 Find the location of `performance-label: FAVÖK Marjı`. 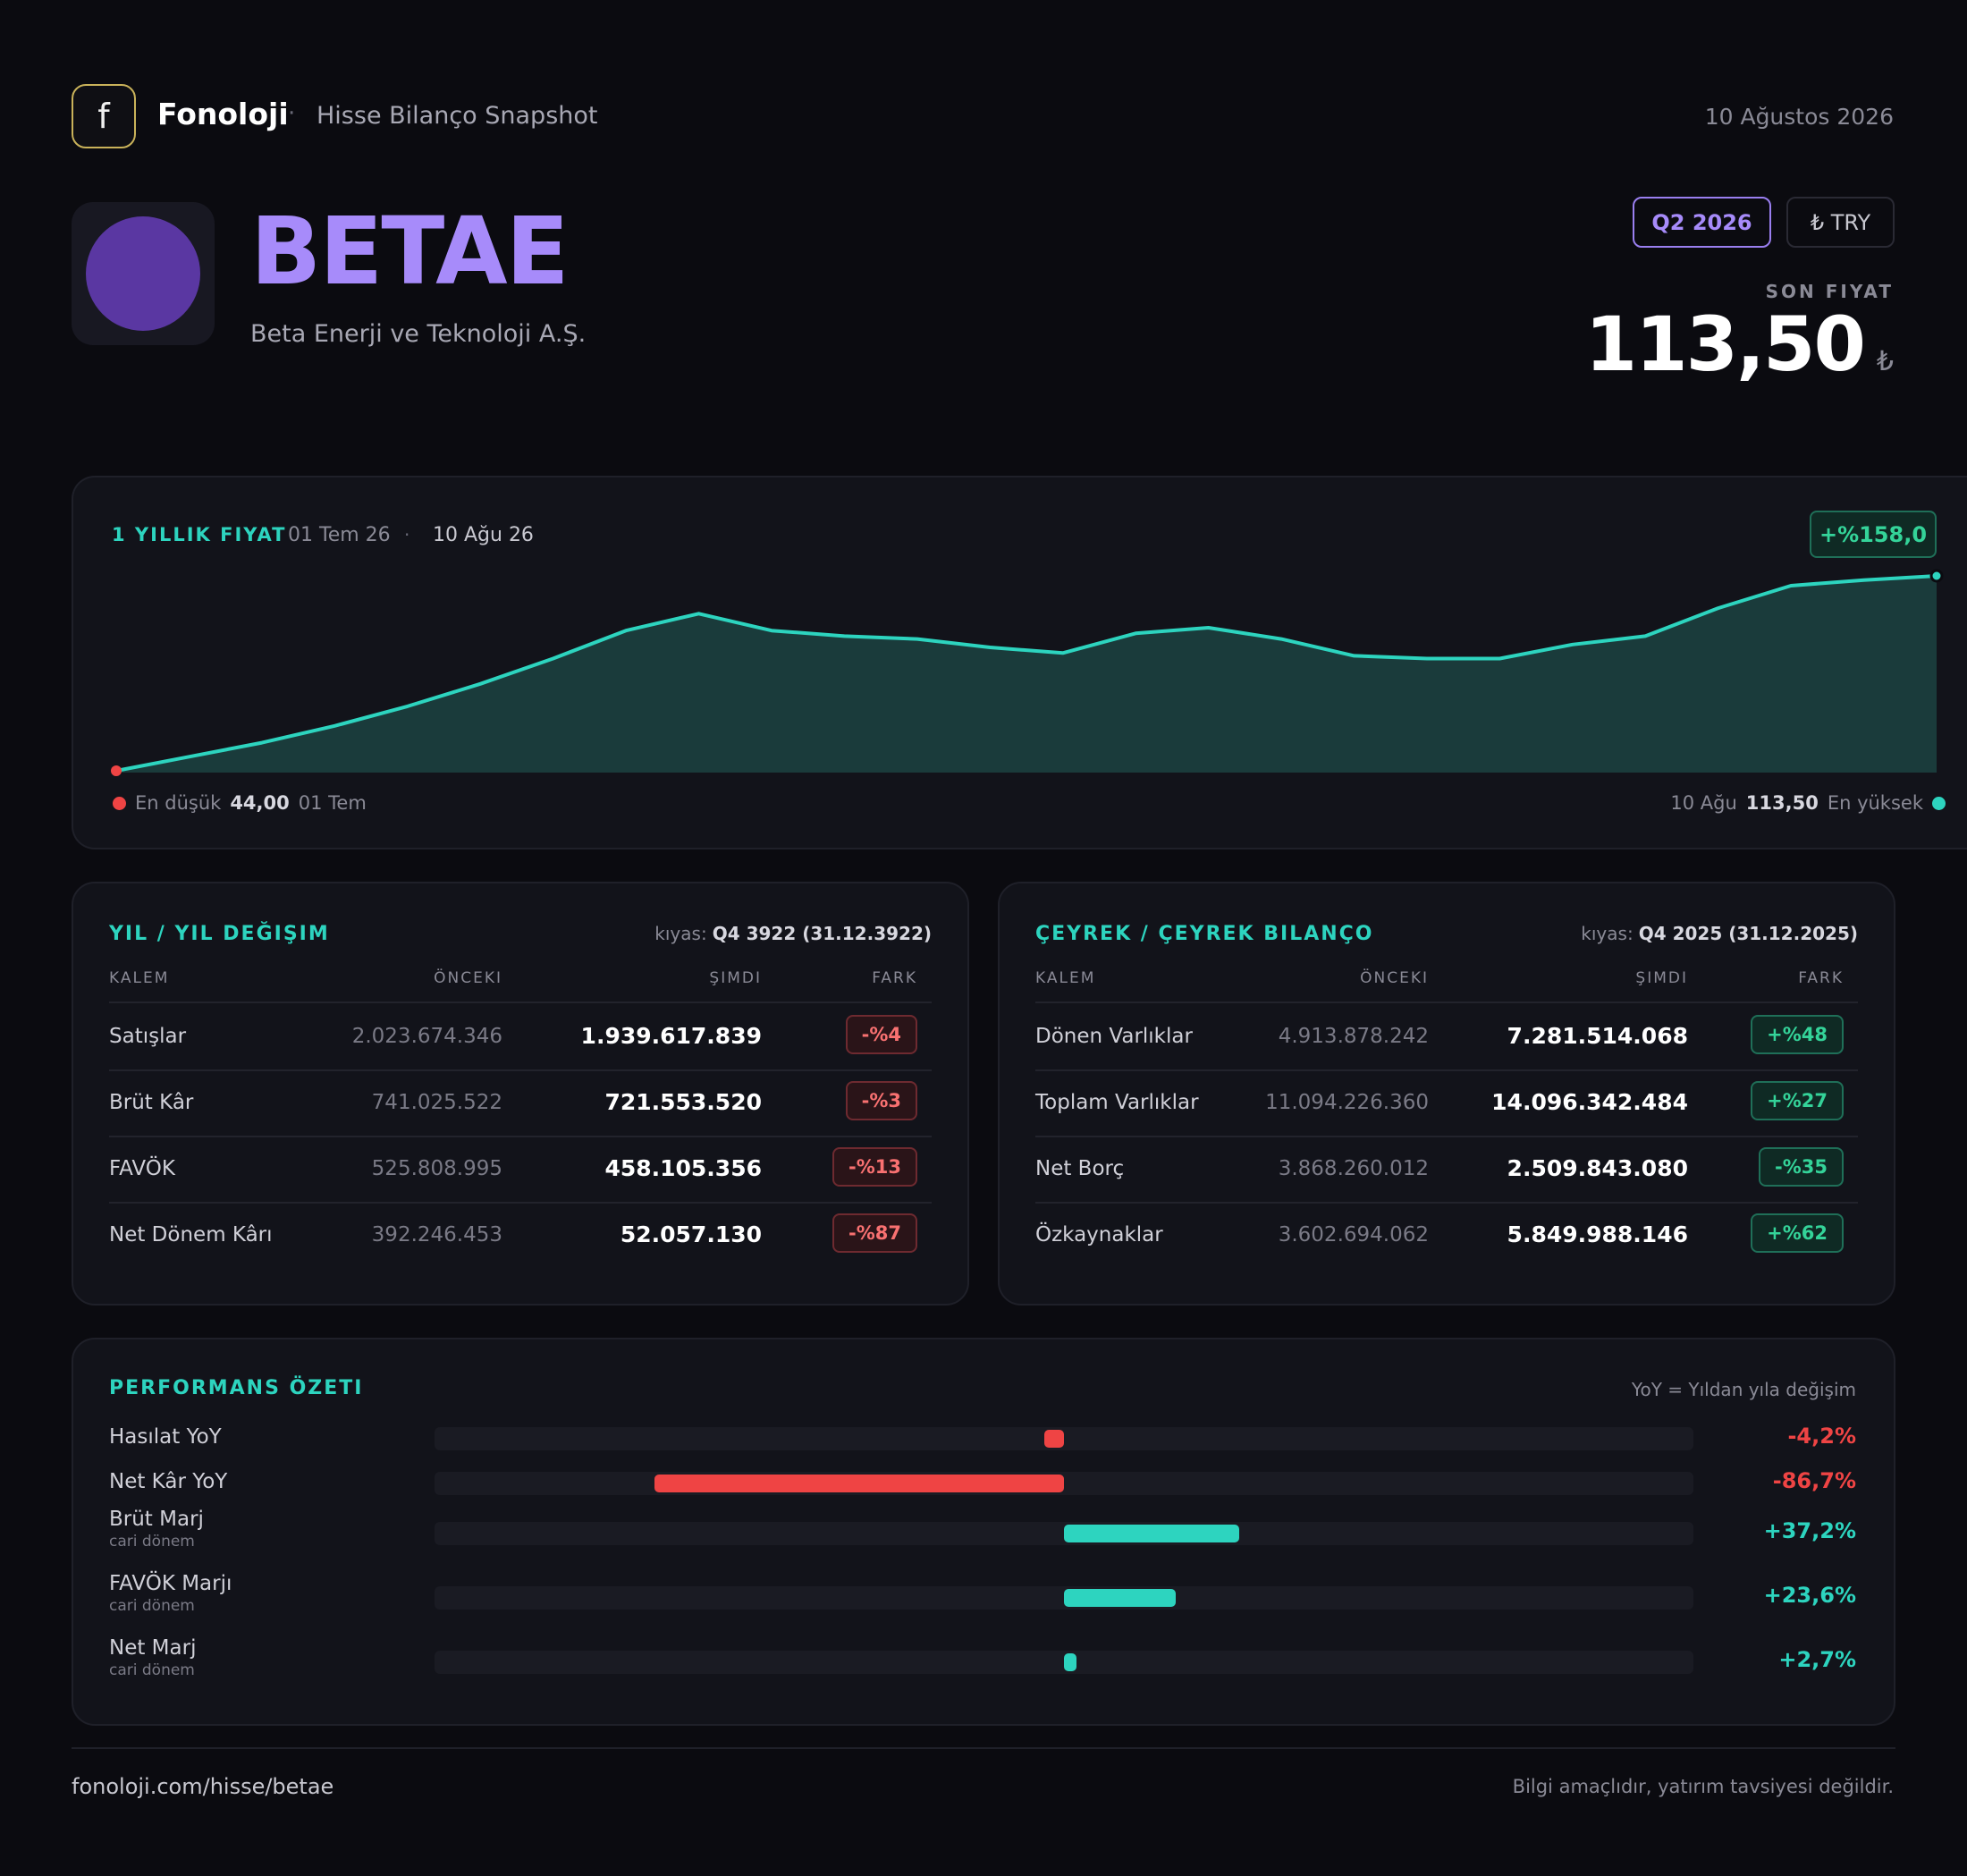

performance-label: FAVÖK Marjı is located at coordinates (170, 1584).